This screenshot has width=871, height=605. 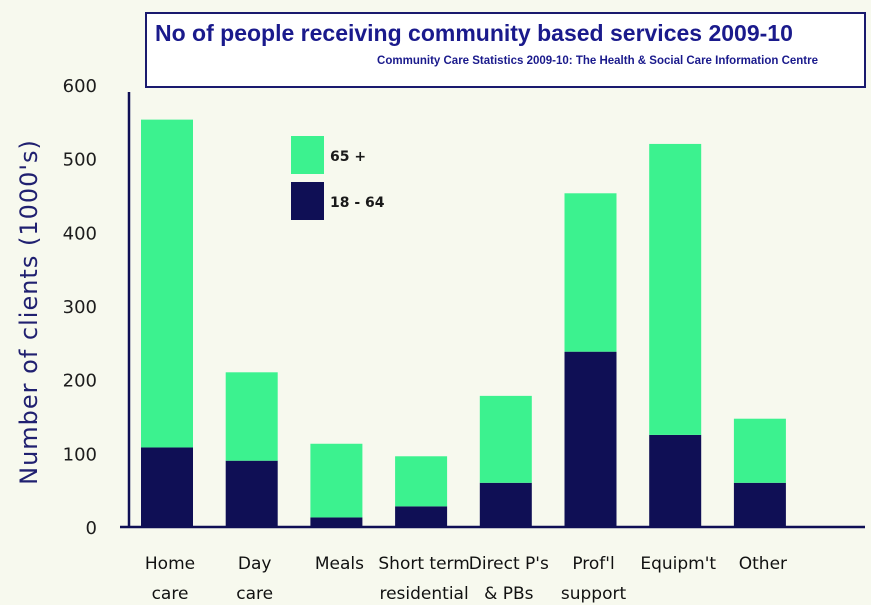 I want to click on x-category-label: residential, so click(x=423, y=594).